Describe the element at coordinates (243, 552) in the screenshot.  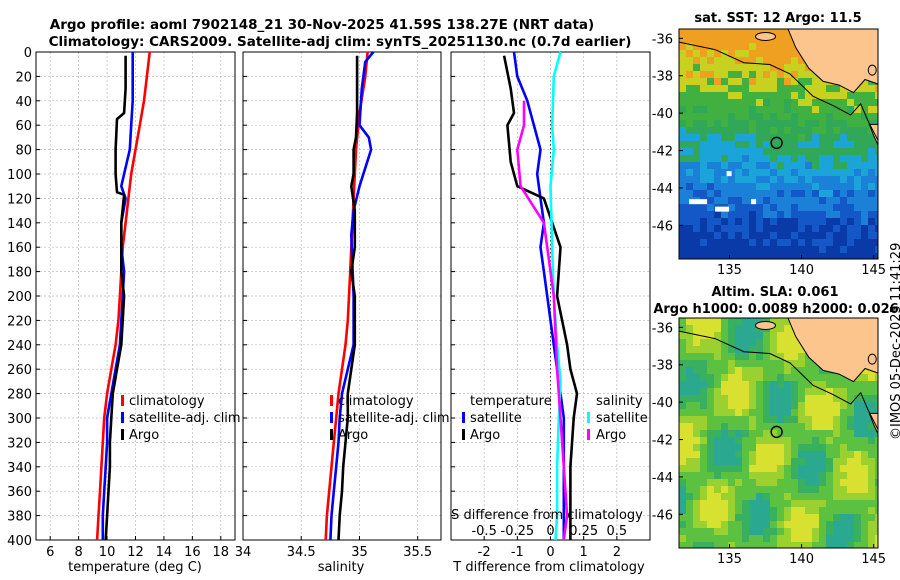
I see `x-tick-label: 34` at that location.